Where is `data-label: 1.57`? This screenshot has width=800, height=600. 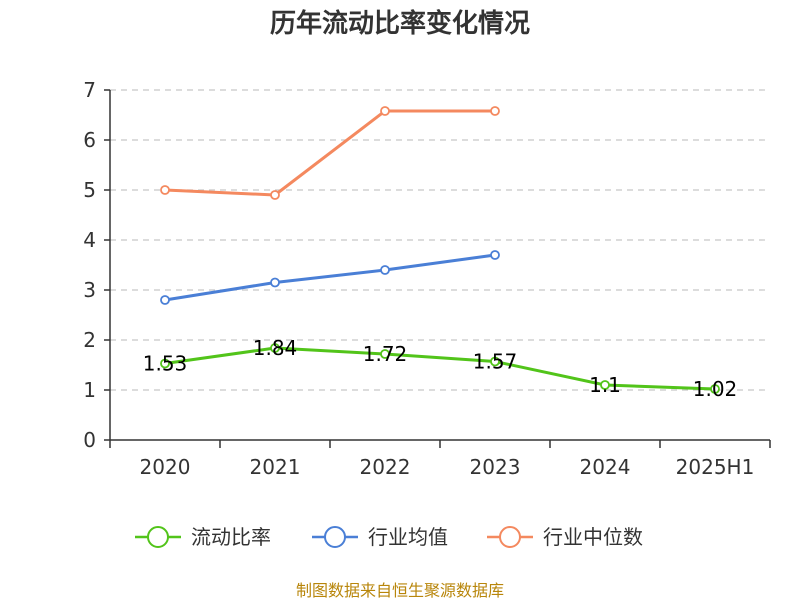 data-label: 1.57 is located at coordinates (495, 362).